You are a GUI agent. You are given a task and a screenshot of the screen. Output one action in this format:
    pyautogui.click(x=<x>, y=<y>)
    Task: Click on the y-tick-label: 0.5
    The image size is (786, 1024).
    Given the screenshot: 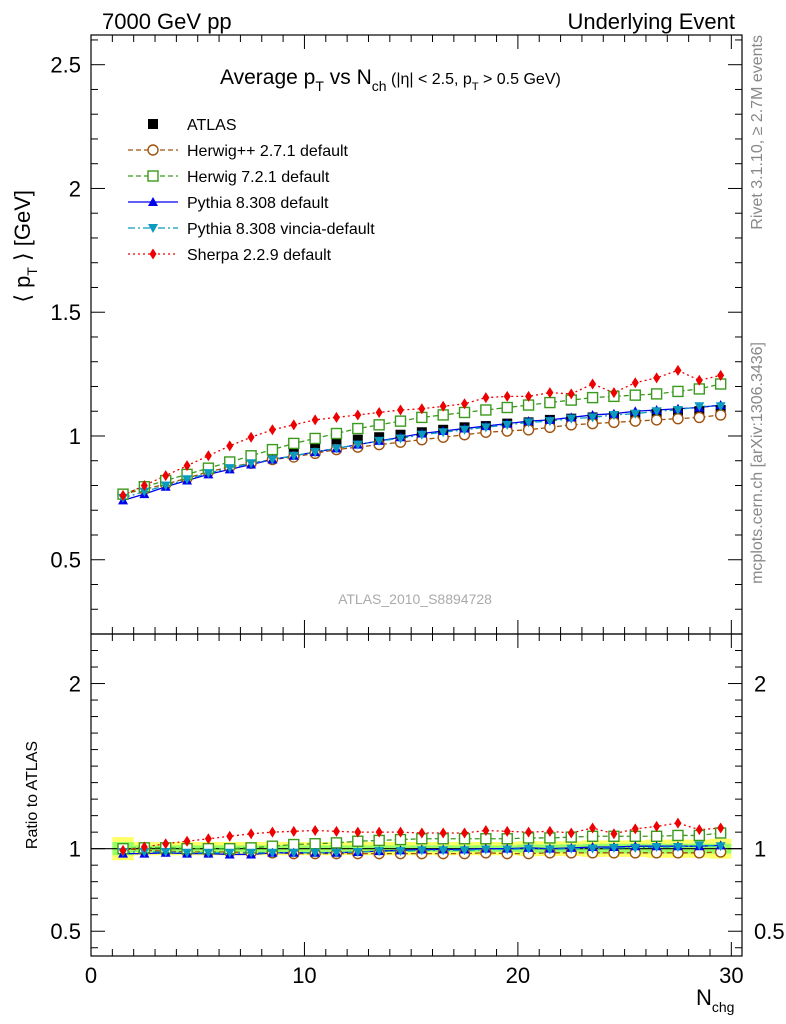 What is the action you would take?
    pyautogui.click(x=65, y=560)
    